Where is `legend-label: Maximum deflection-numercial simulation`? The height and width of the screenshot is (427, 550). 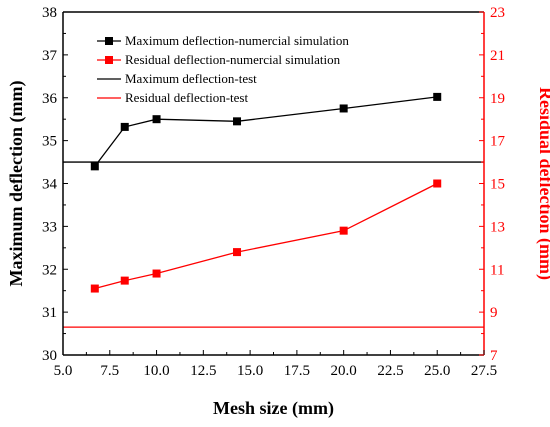 legend-label: Maximum deflection-numercial simulation is located at coordinates (237, 40).